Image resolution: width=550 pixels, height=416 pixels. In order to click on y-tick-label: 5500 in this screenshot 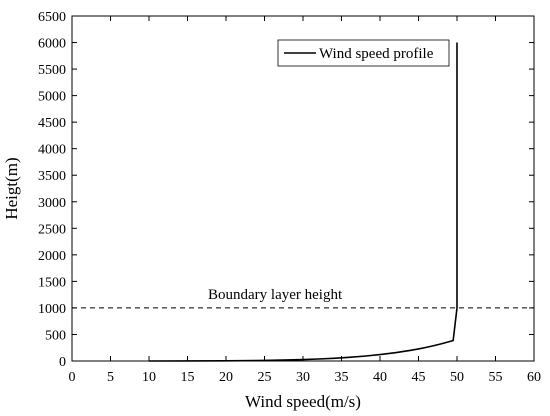, I will do `click(52, 70)`.